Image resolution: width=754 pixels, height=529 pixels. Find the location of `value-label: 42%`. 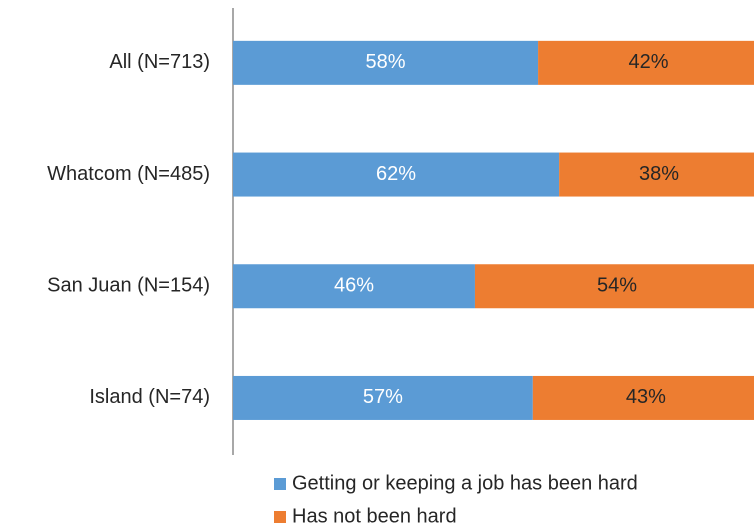

value-label: 42% is located at coordinates (649, 62).